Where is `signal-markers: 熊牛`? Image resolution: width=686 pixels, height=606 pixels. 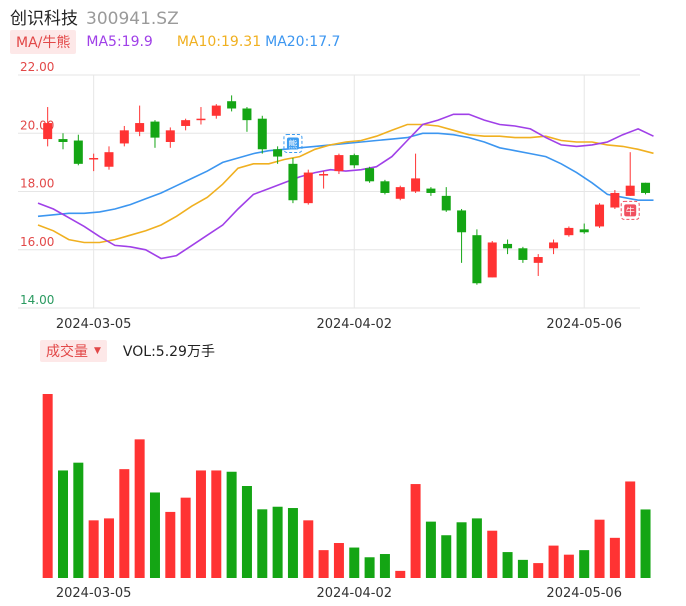
signal-markers: 熊牛 is located at coordinates (461, 176).